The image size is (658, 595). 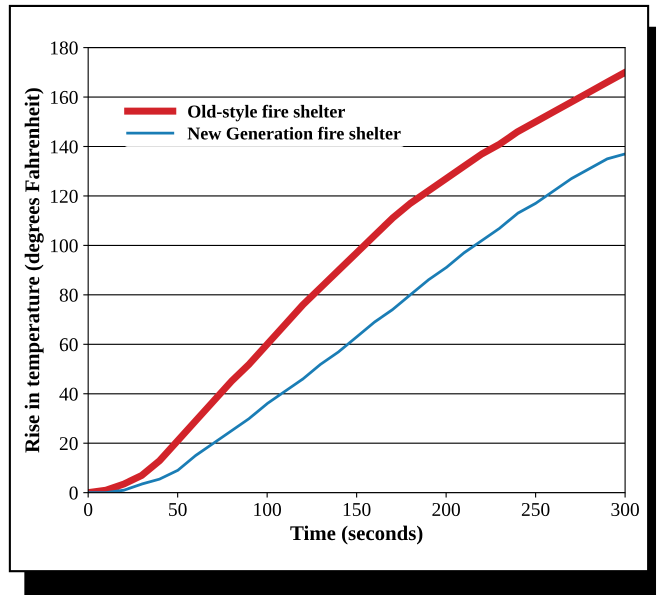 I want to click on x-tick-label: 200, so click(x=446, y=509).